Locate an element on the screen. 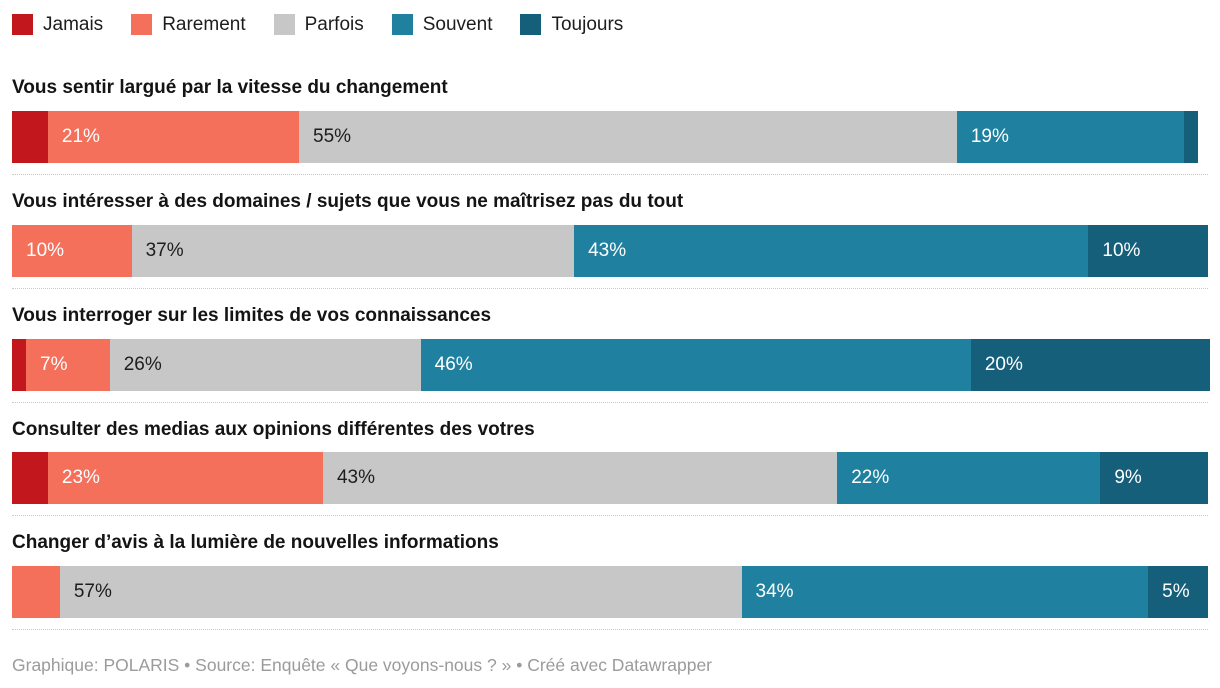 This screenshot has width=1220, height=688. bar-segment-rarement: 23% is located at coordinates (185, 478).